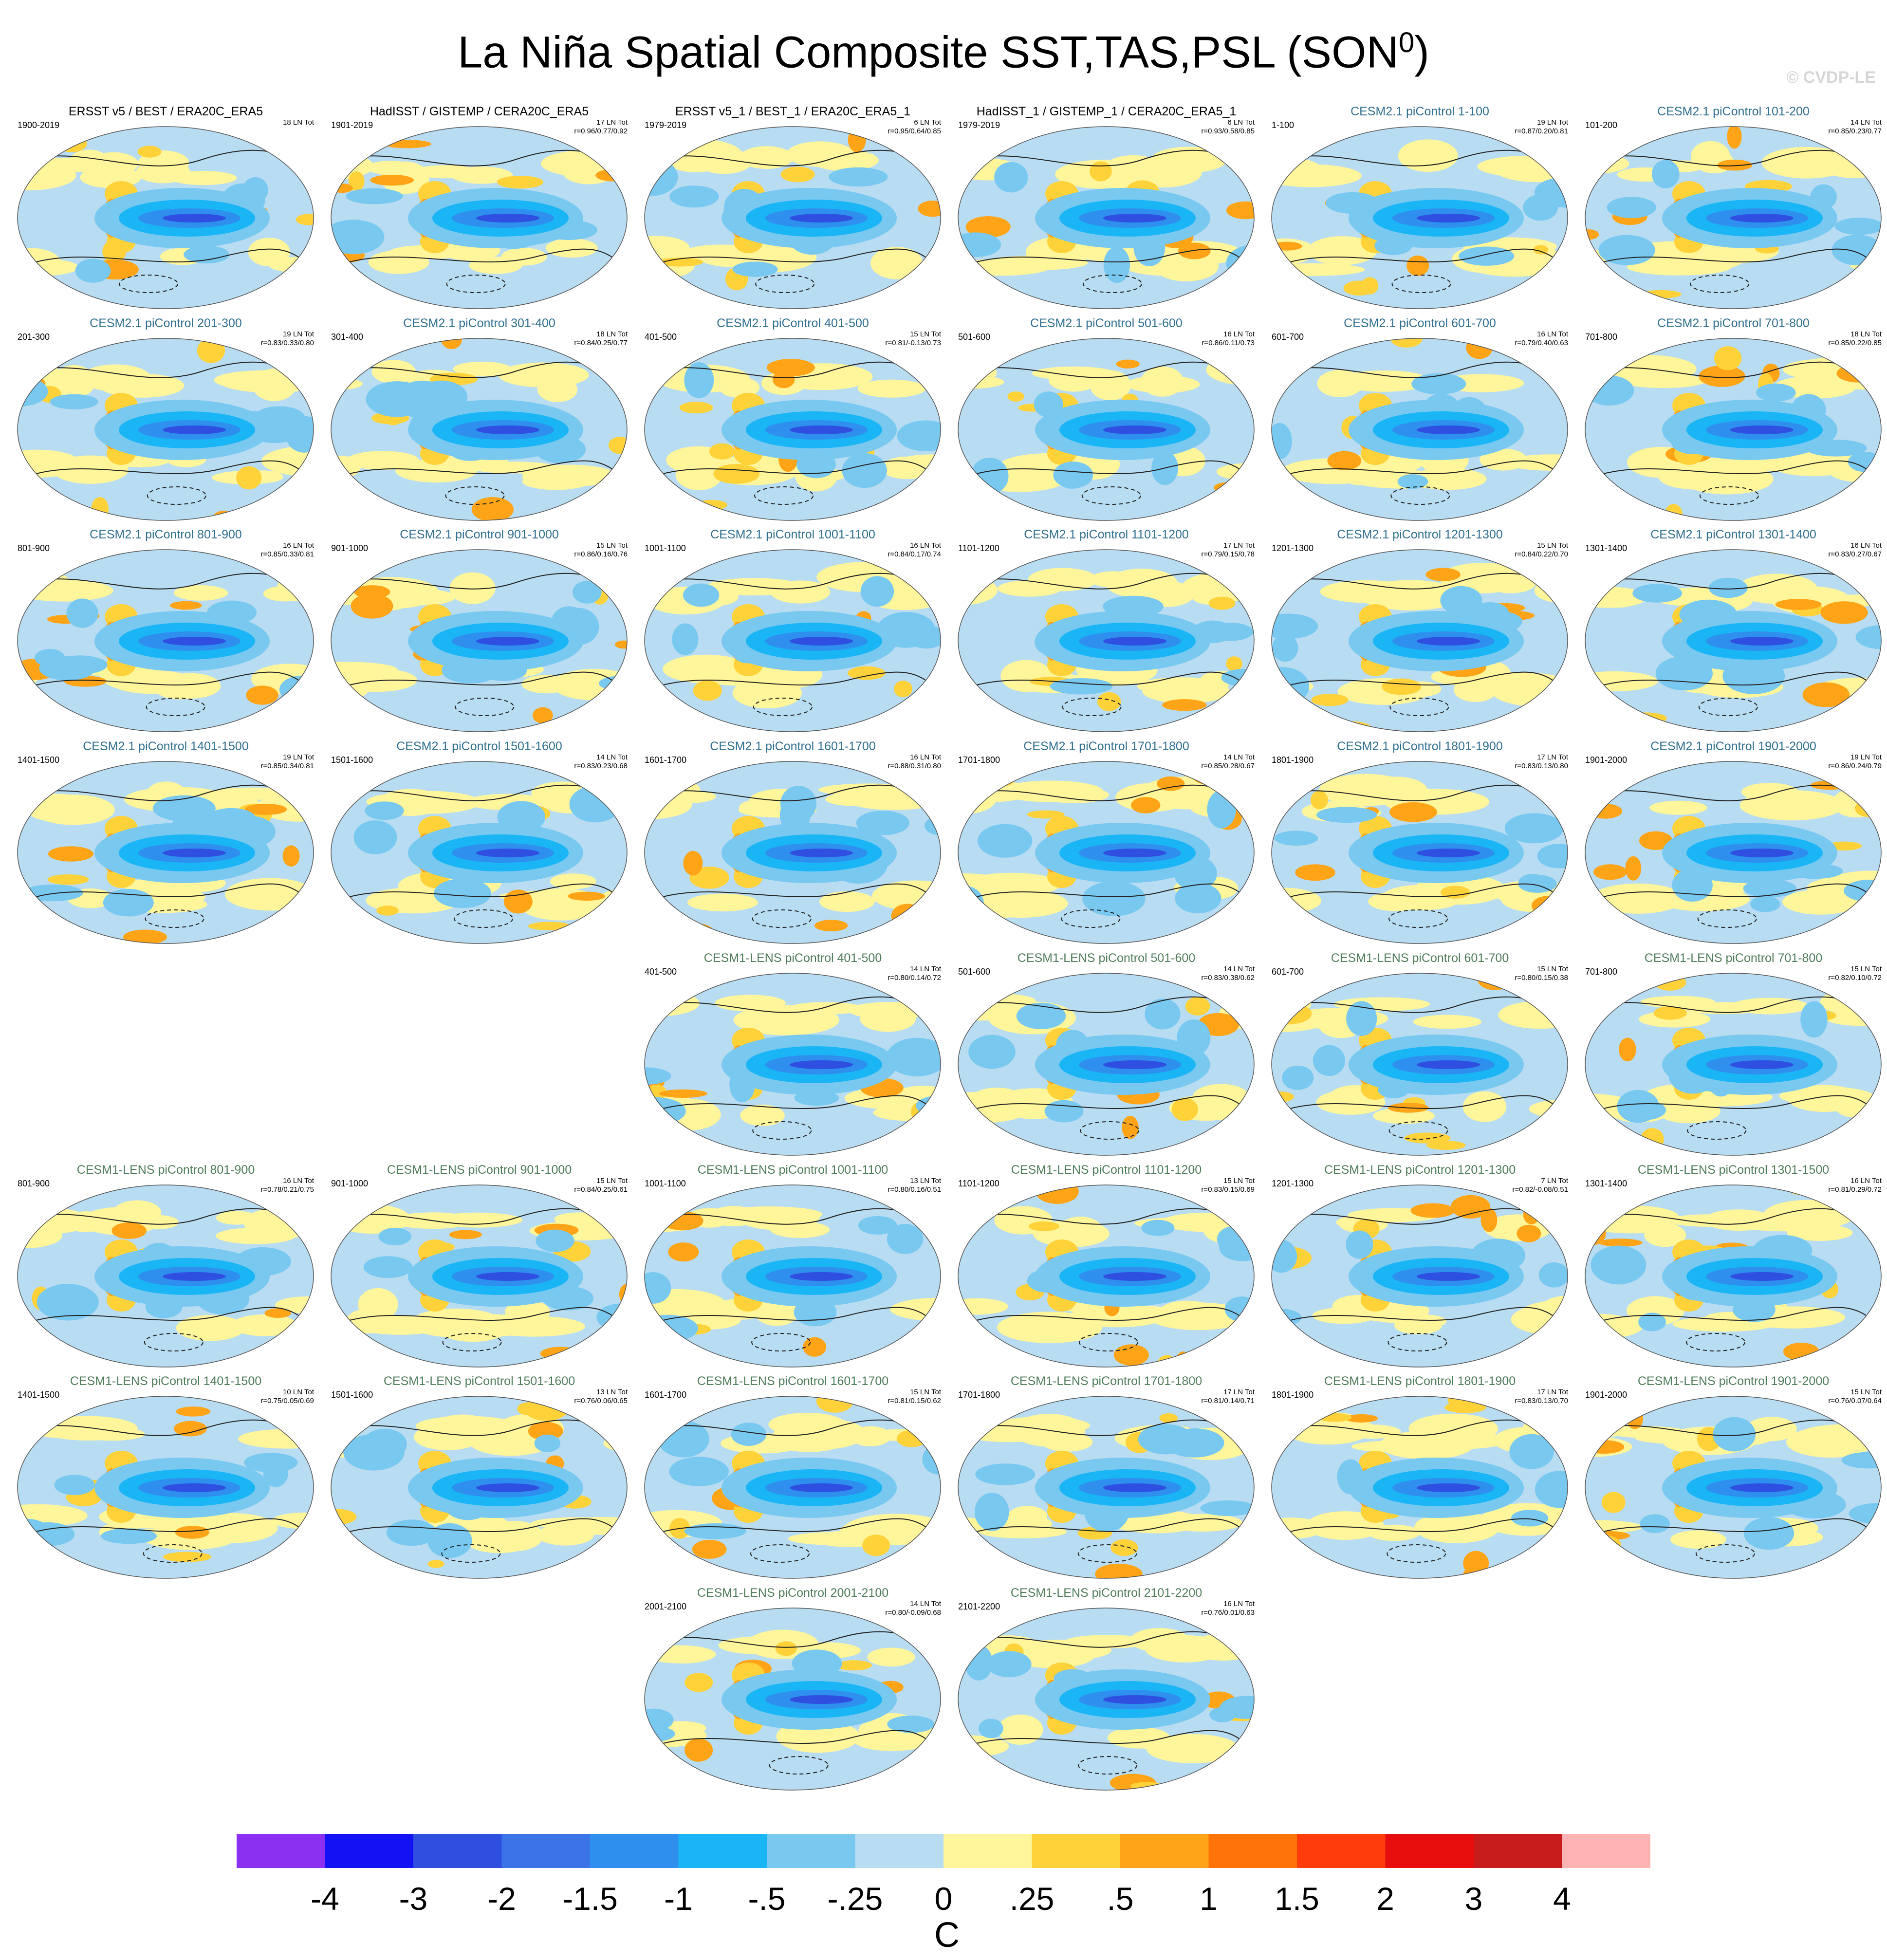 This screenshot has width=1887, height=1960. What do you see at coordinates (1855, 554) in the screenshot?
I see `panel-pattern-correlation: r=0.83/0.27/0.67` at bounding box center [1855, 554].